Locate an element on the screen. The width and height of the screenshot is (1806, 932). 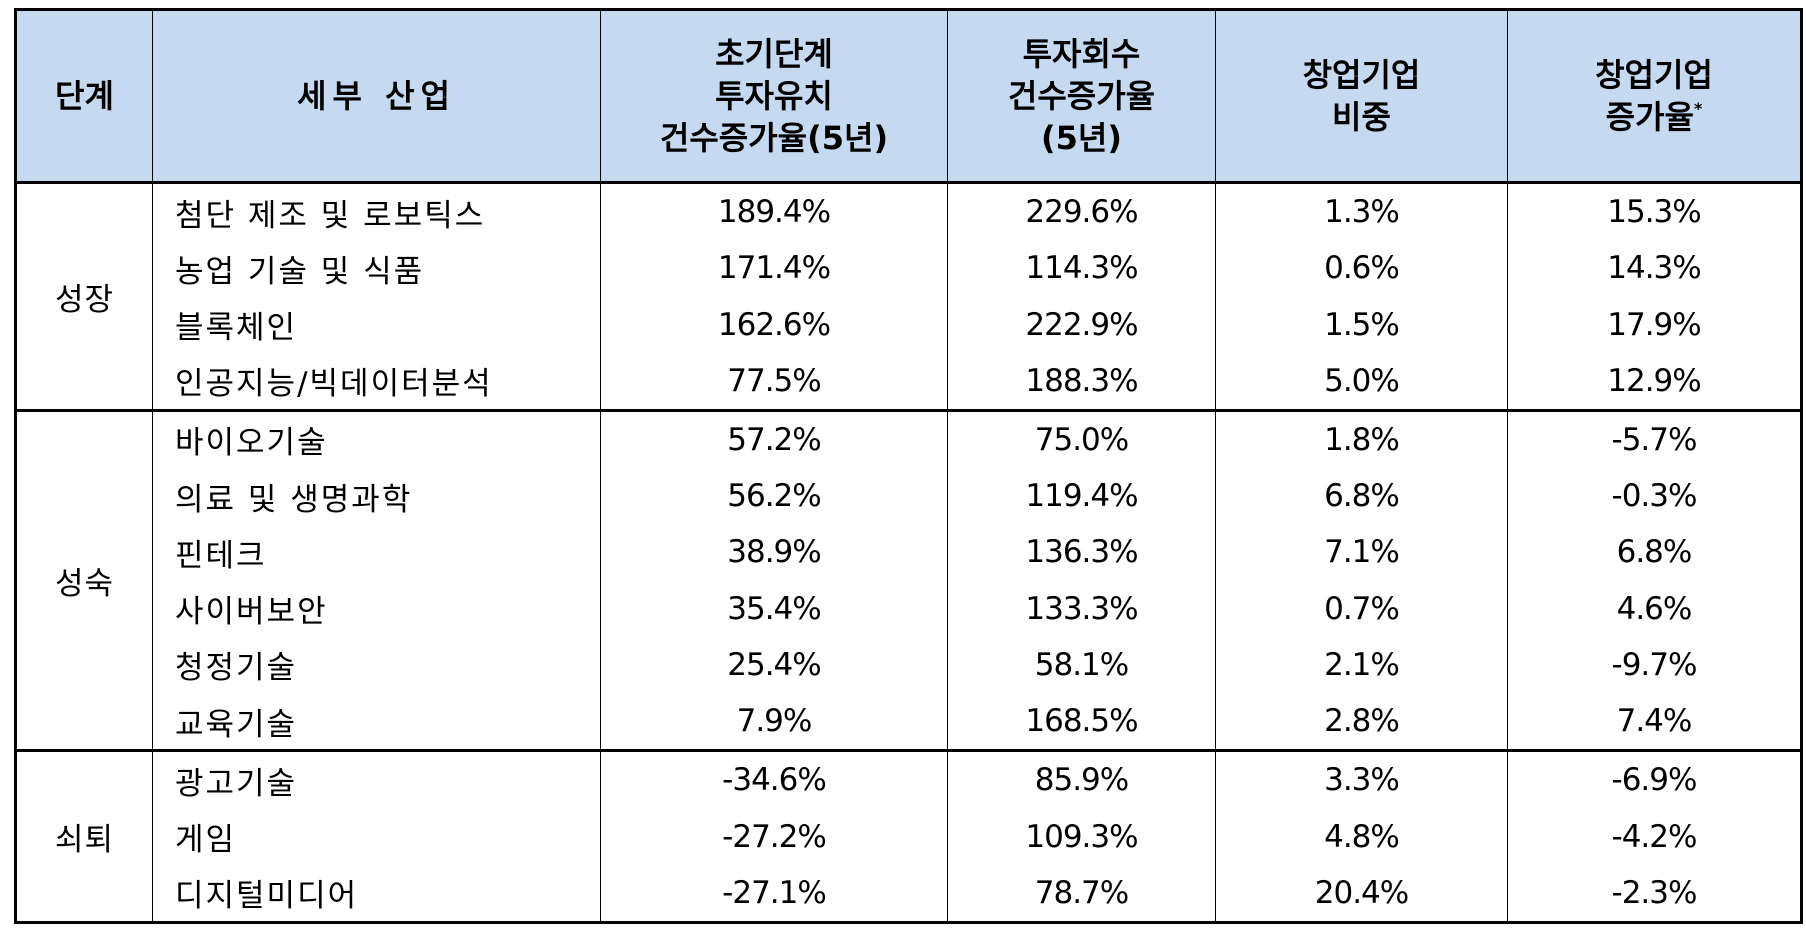
table-row: 핀테크 38.9% 136.3% 7.1% 6.8% is located at coordinates (909, 552).